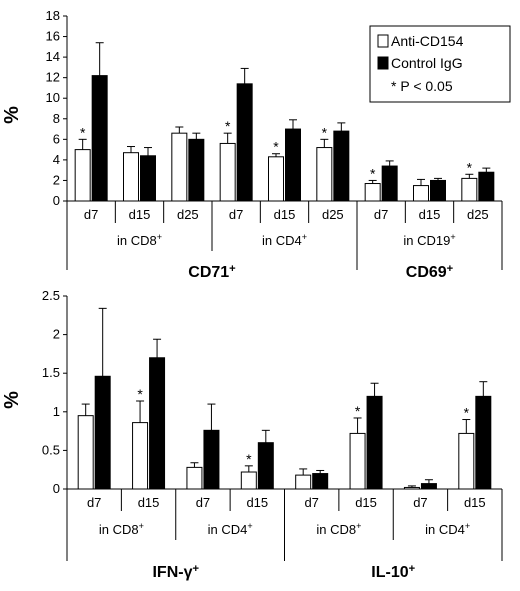 This screenshot has width=520, height=591. I want to click on p1-y-tick-label: 0, so click(56, 200).